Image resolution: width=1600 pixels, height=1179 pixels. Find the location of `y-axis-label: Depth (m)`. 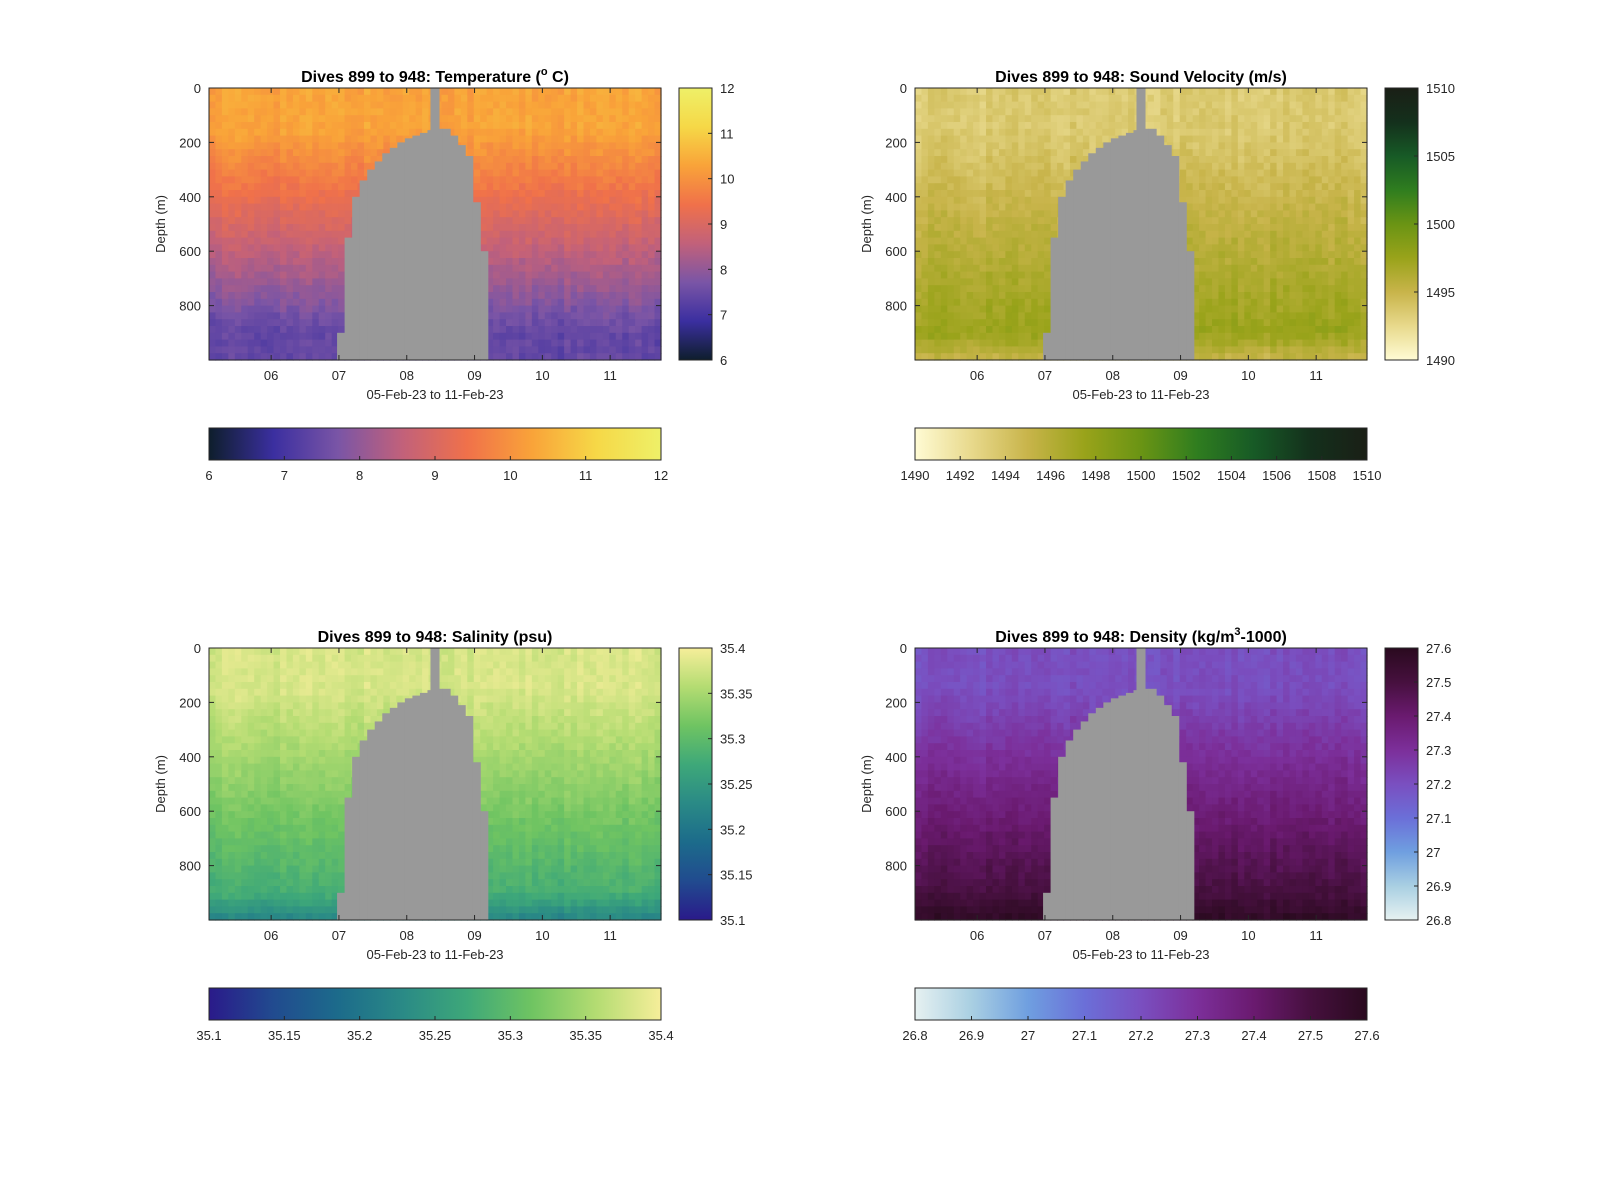

y-axis-label: Depth (m) is located at coordinates (160, 224).